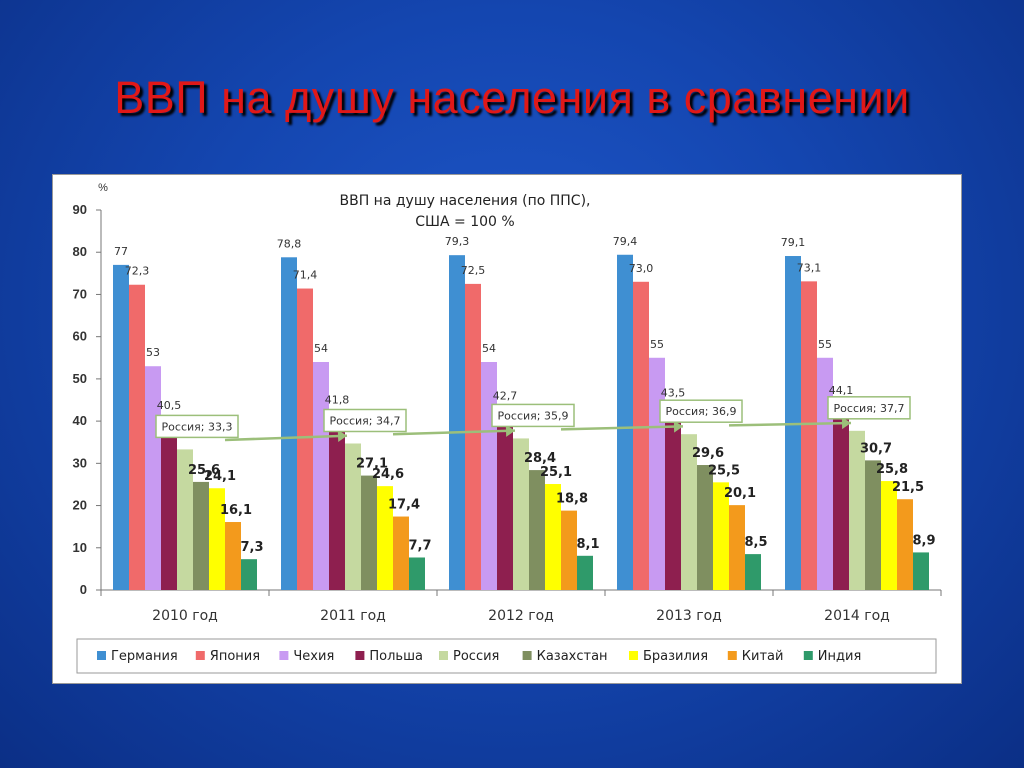  I want to click on y-tick-label: 10, so click(80, 547).